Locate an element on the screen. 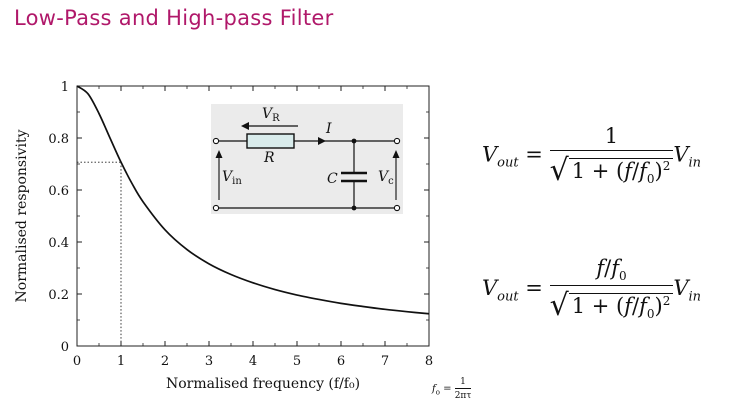 This screenshot has width=744, height=416. cutoff-footnote: fo = 1 2πτ is located at coordinates (452, 389).